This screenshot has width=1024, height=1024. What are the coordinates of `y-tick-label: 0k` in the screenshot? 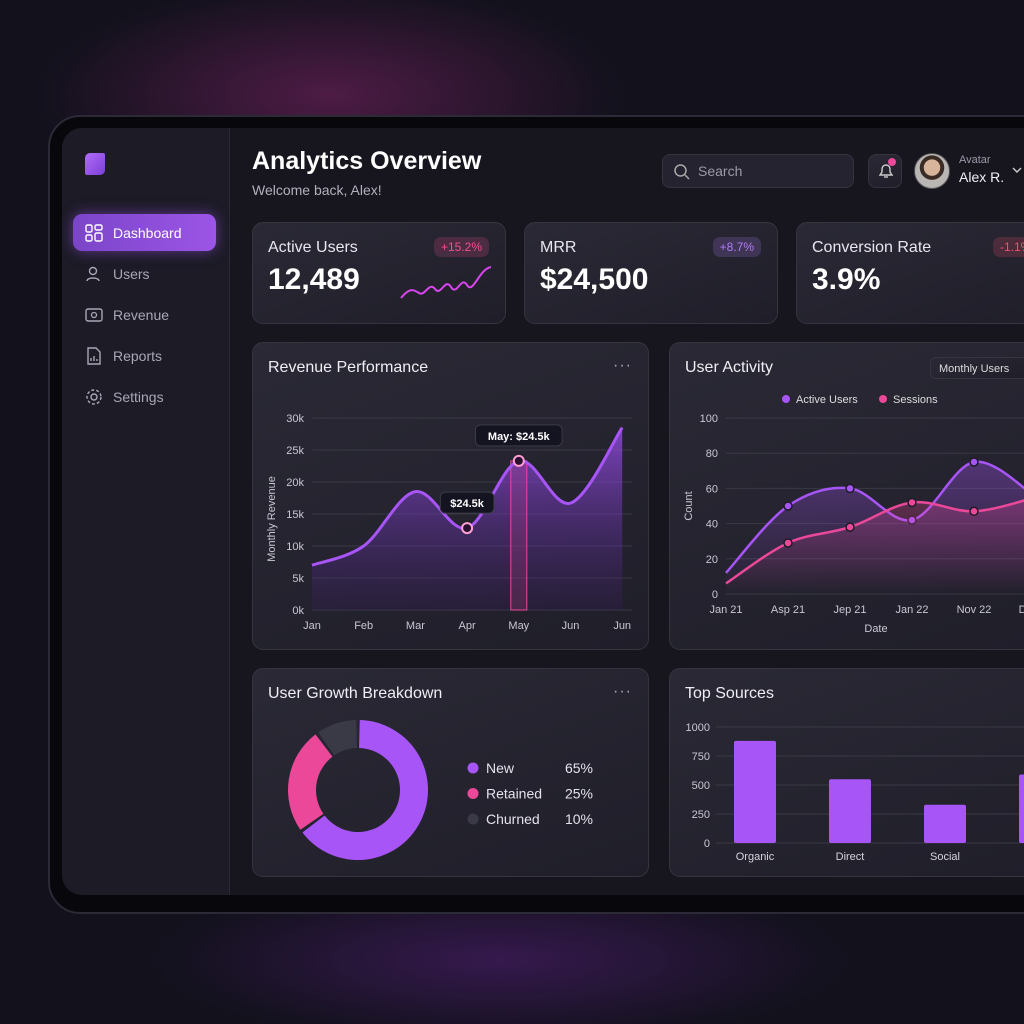 It's located at (298, 611).